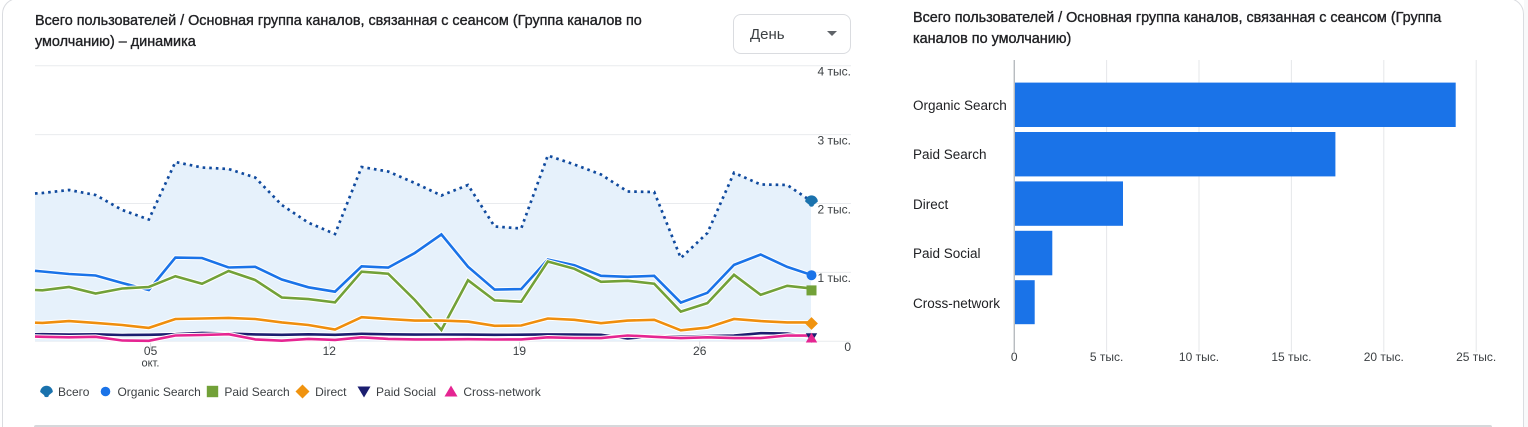  What do you see at coordinates (834, 209) in the screenshot?
I see `svg-text: 2 тыс.` at bounding box center [834, 209].